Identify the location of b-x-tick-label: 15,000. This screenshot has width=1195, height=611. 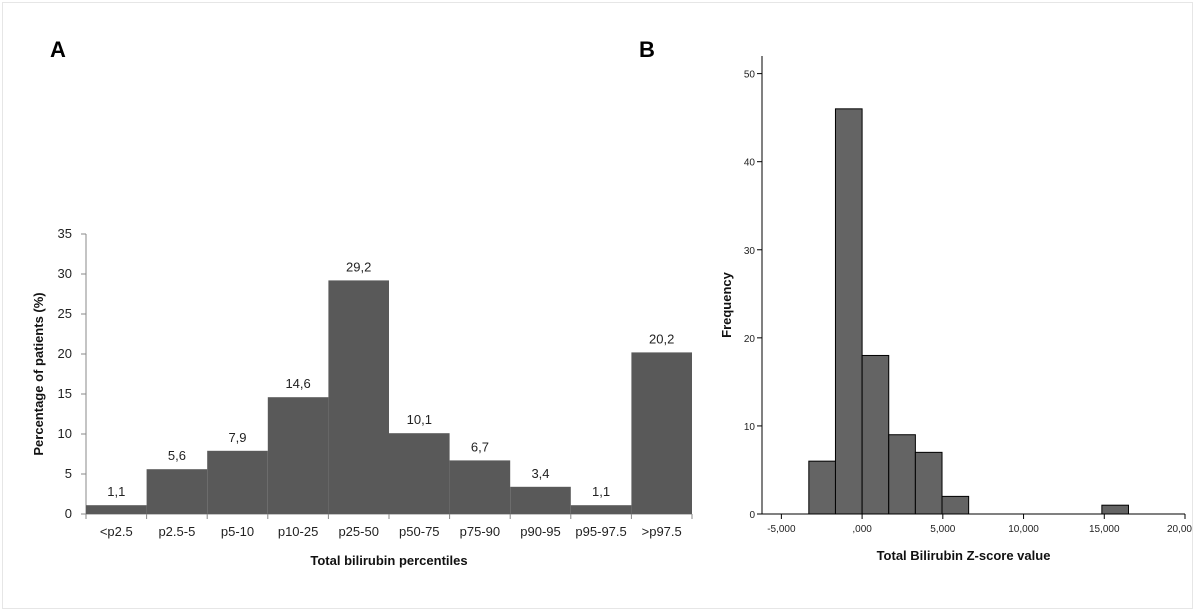
(1104, 529).